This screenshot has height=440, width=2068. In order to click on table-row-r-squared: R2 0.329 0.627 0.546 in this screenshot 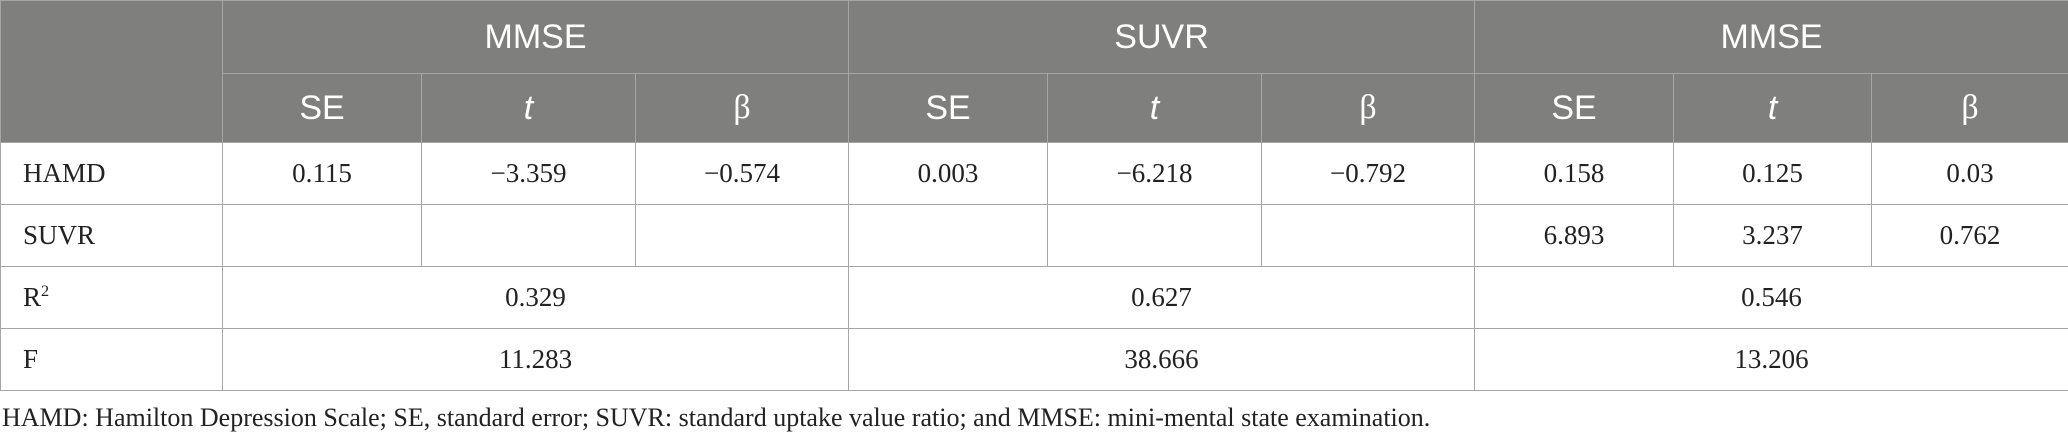, I will do `click(1034, 297)`.